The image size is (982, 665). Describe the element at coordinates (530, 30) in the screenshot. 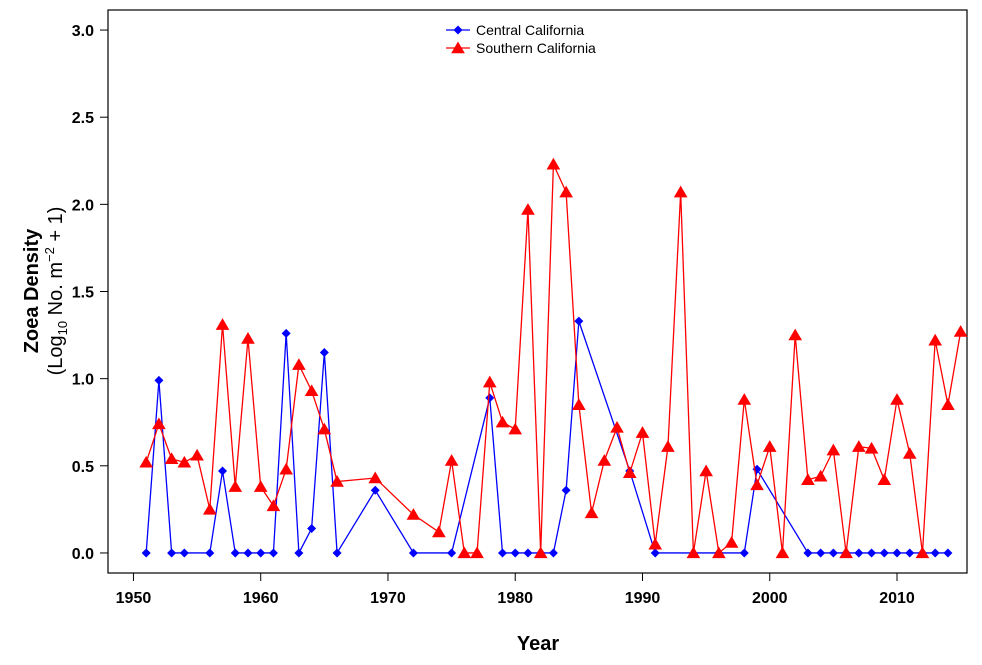

I see `legend-label: Central California` at that location.